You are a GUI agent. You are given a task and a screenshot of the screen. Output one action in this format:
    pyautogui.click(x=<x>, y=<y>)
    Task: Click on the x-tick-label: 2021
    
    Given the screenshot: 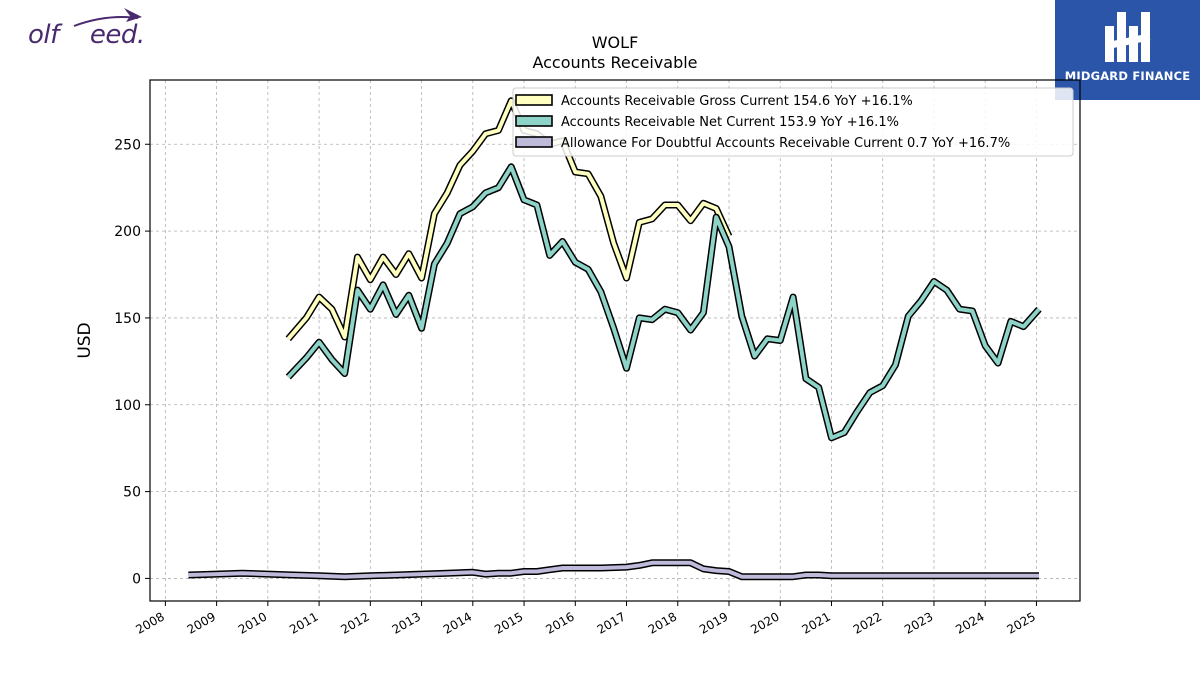 What is the action you would take?
    pyautogui.click(x=816, y=622)
    